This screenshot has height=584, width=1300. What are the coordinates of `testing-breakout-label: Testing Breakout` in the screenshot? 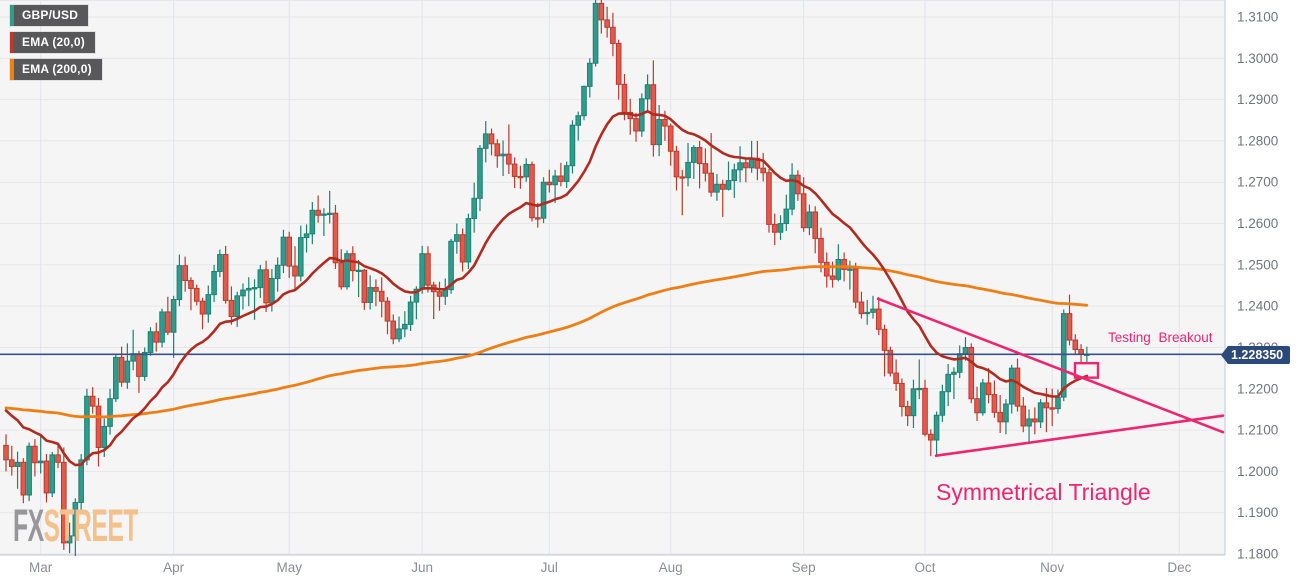 It's located at (1160, 337).